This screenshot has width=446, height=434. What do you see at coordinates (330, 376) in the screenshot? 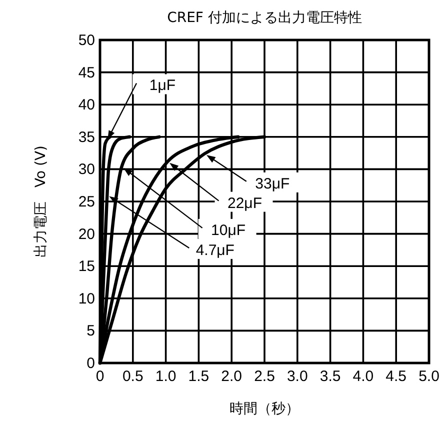
I see `x-tick-label: 3.5` at bounding box center [330, 376].